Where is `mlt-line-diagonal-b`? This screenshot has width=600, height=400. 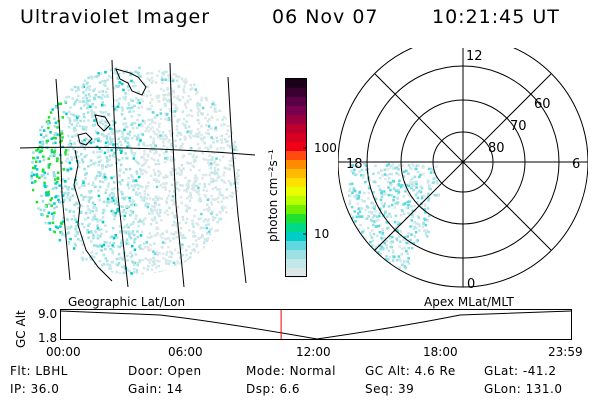
mlt-line-diagonal-b is located at coordinates (463, 162).